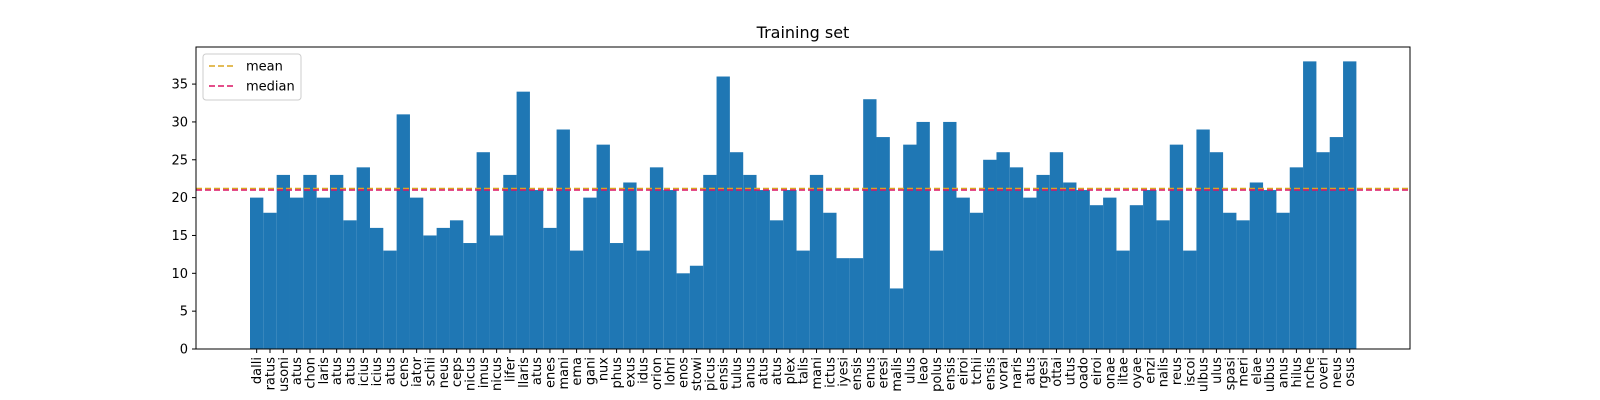  Describe the element at coordinates (1190, 371) in the screenshot. I see `x-tick-label: iscoi` at that location.